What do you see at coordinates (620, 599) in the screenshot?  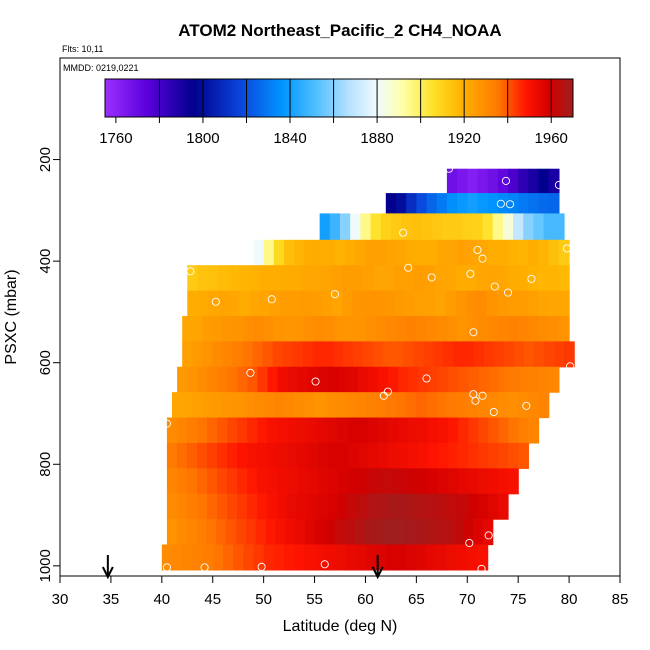 I see `x-tick-label: 85` at bounding box center [620, 599].